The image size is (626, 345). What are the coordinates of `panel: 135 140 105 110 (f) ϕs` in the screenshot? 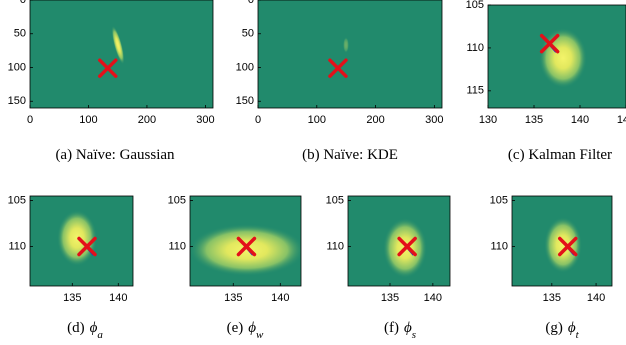 It's located at (388, 267).